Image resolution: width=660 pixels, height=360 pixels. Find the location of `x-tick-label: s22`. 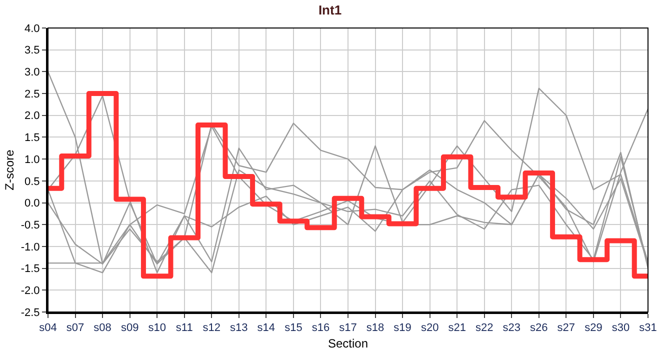

x-tick-label: s22 is located at coordinates (484, 328).